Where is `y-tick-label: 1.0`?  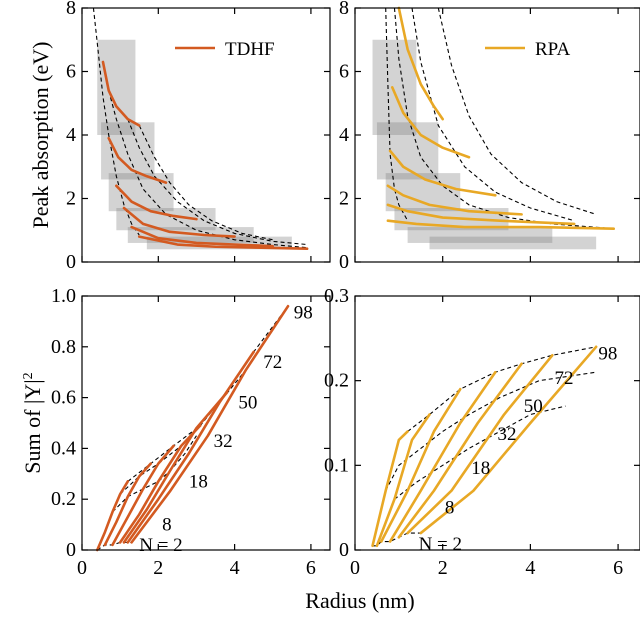 y-tick-label: 1.0 is located at coordinates (63, 296).